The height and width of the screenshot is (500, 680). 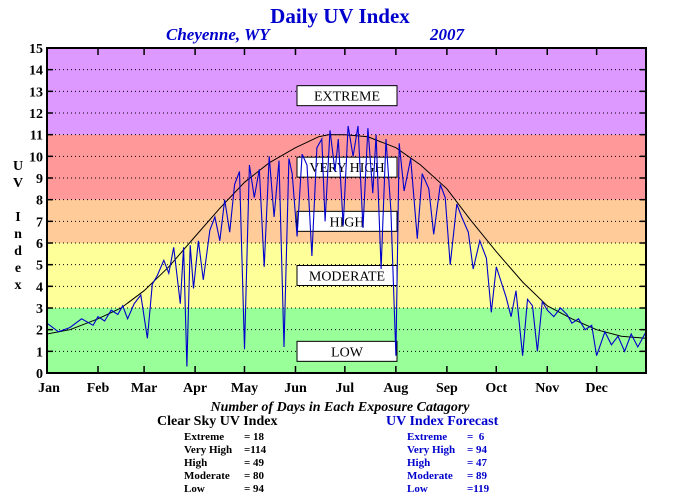 What do you see at coordinates (427, 437) in the screenshot?
I see `forecast-category-name: Extreme` at bounding box center [427, 437].